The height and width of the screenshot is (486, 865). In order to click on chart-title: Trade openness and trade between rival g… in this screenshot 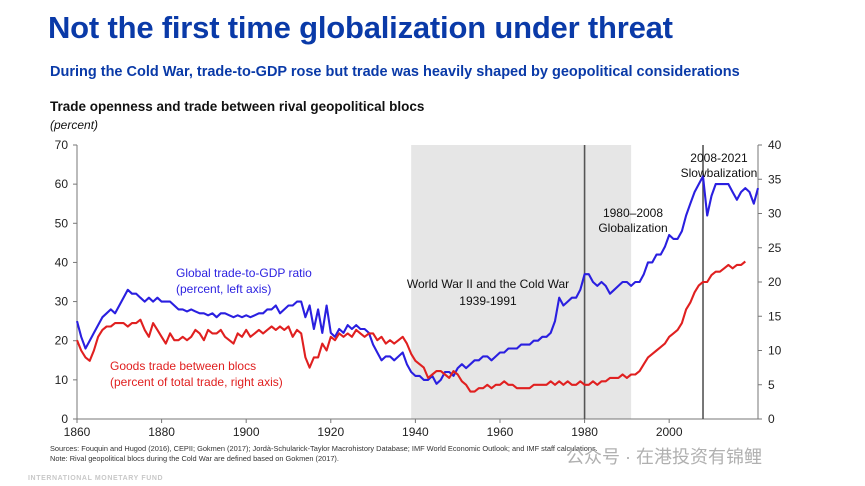, I will do `click(237, 106)`.